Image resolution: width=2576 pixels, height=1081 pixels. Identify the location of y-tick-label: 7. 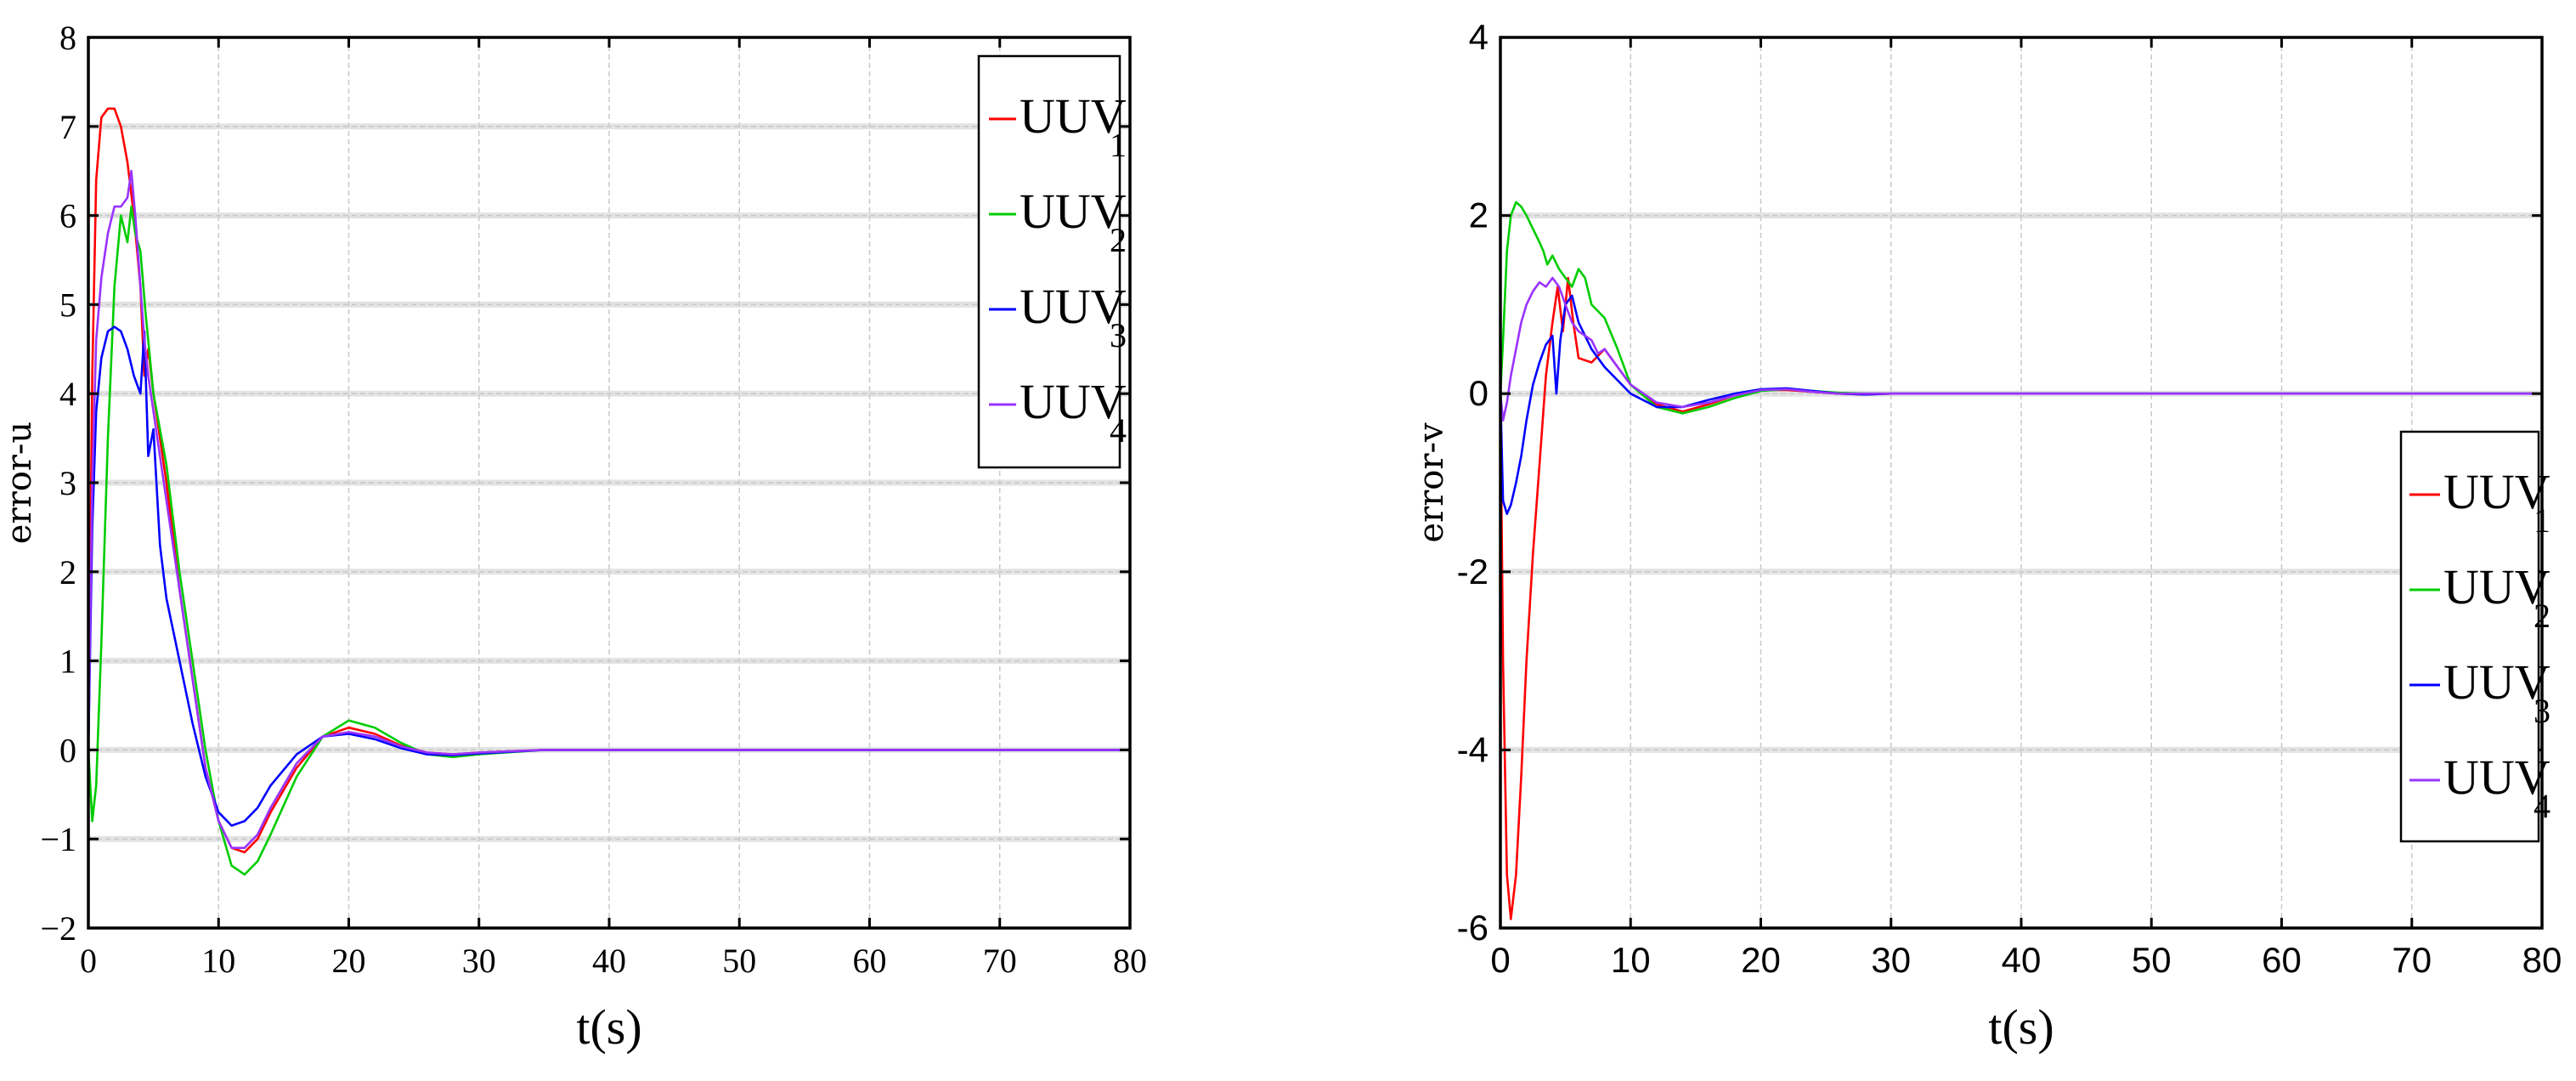
(67, 127).